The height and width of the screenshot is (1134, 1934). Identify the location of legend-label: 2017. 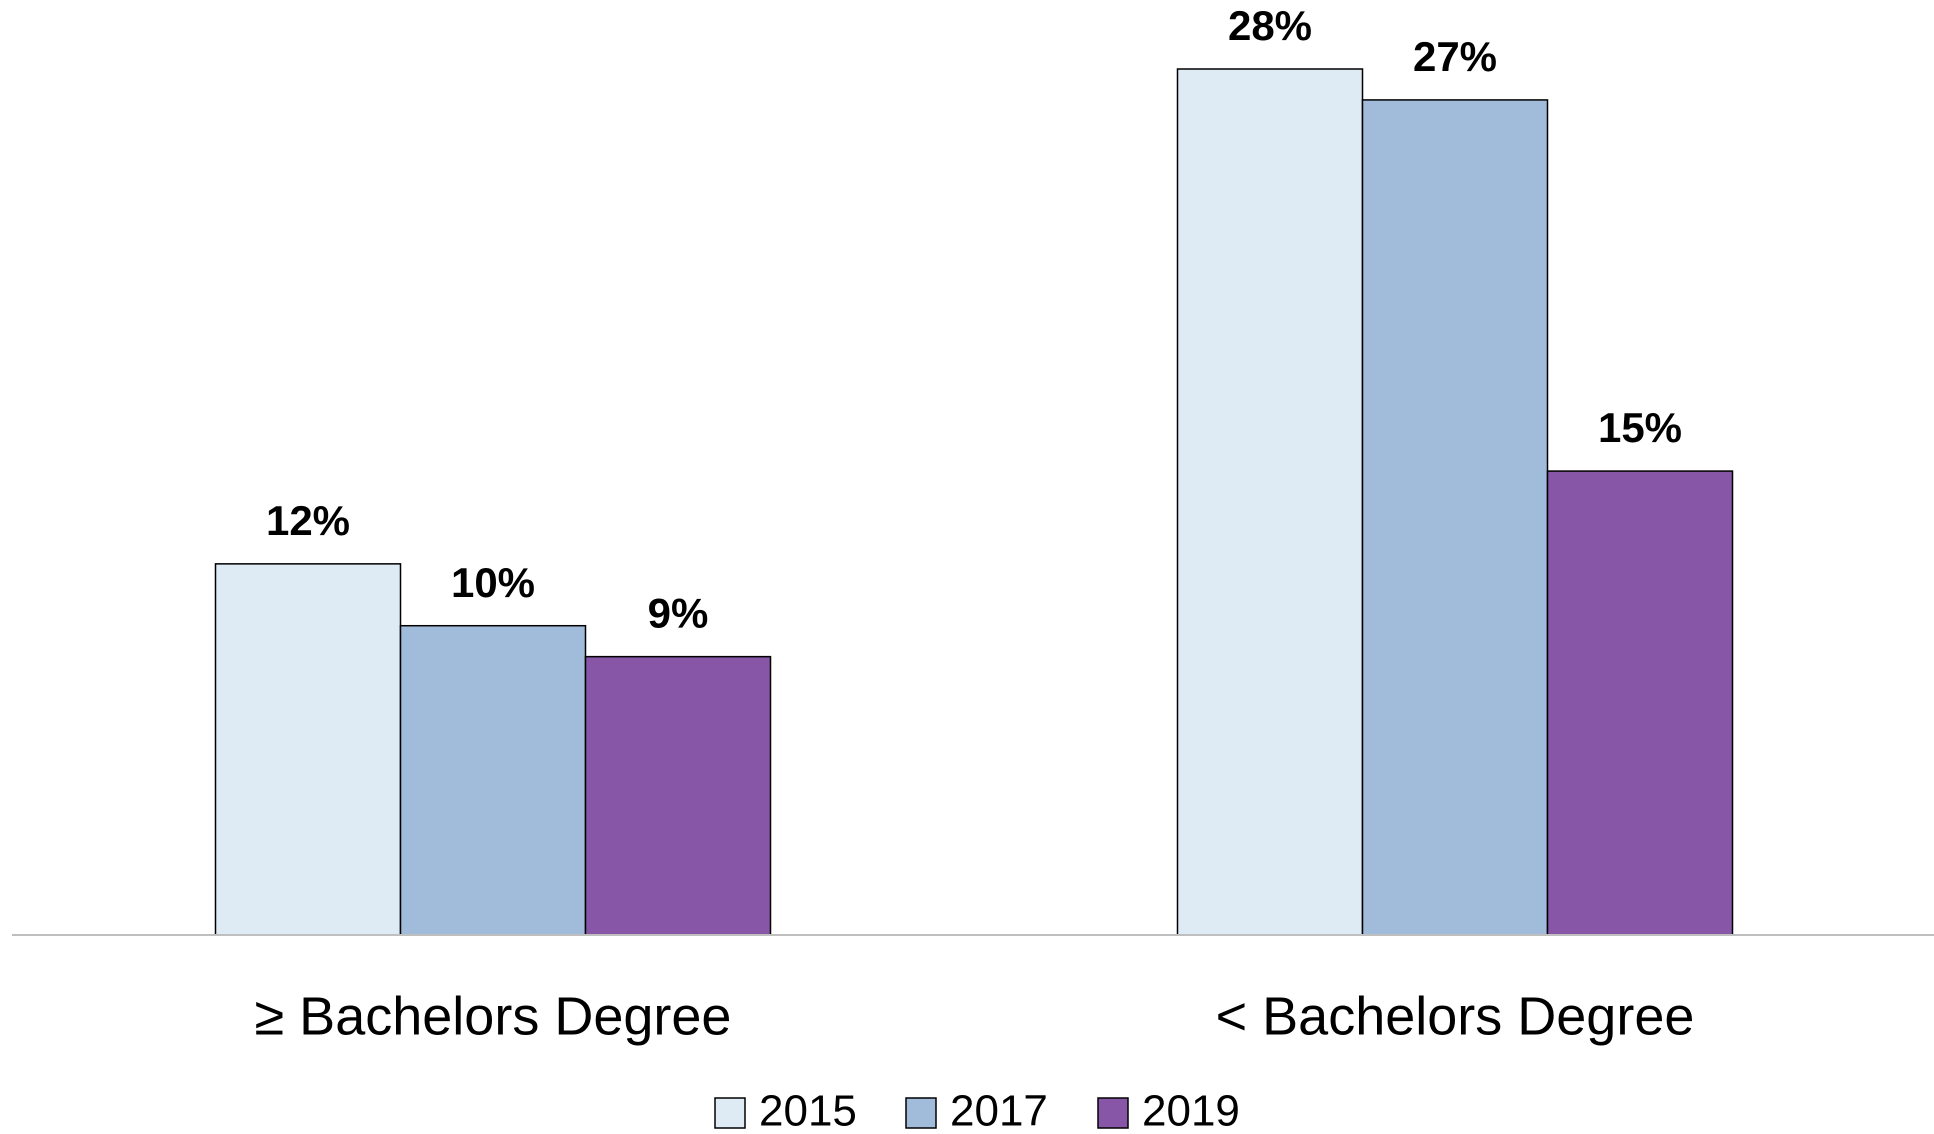
(999, 1110).